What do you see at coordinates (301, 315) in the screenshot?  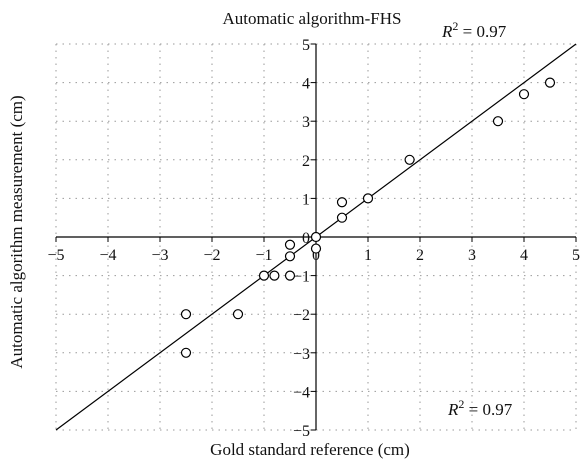 I see `y-tick-label: −2` at bounding box center [301, 315].